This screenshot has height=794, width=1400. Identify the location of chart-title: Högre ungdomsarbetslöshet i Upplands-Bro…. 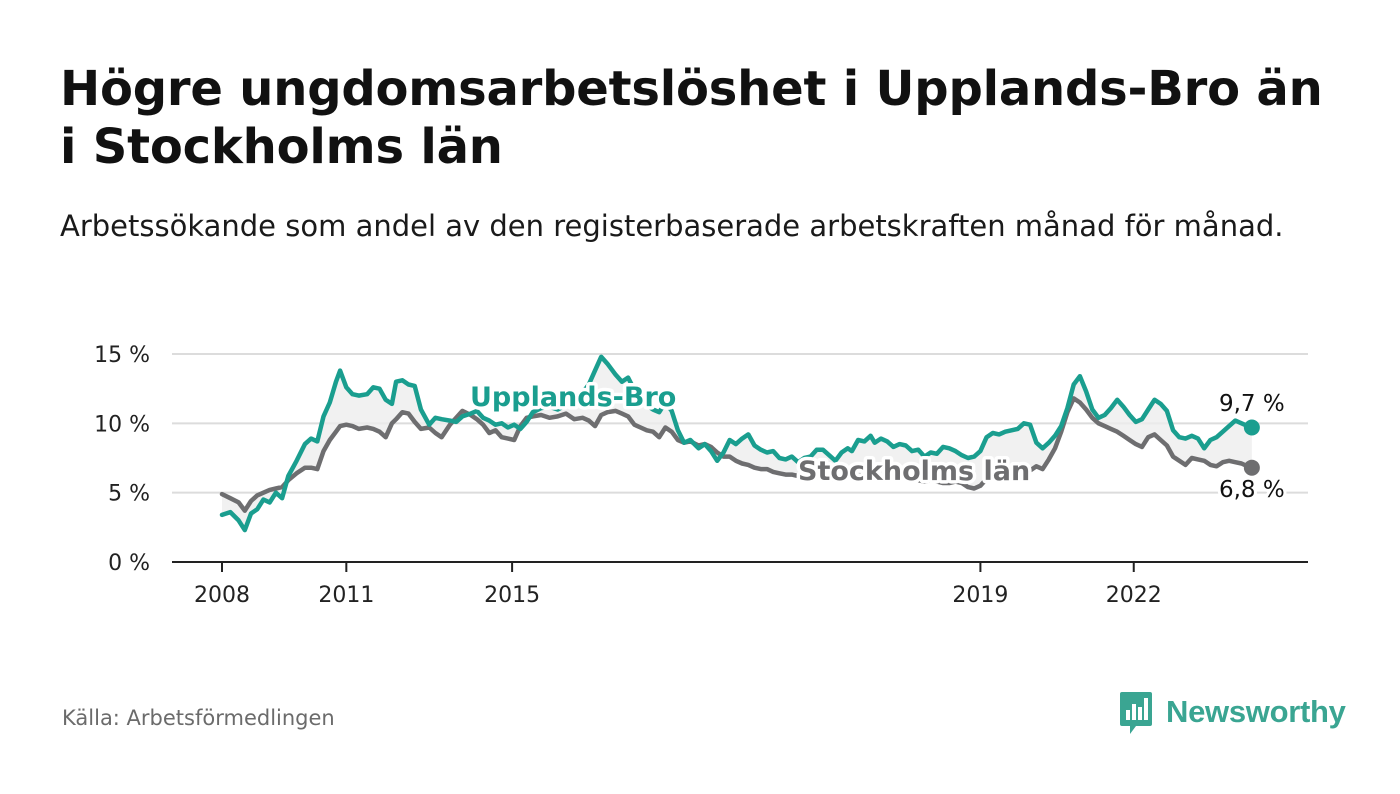
(691, 118).